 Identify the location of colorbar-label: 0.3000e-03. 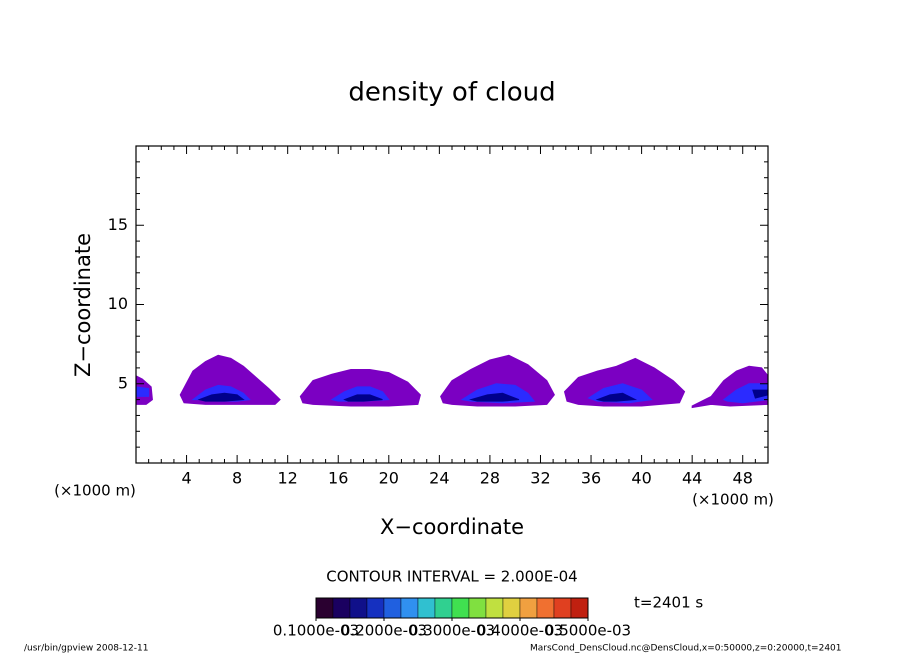
(452, 631).